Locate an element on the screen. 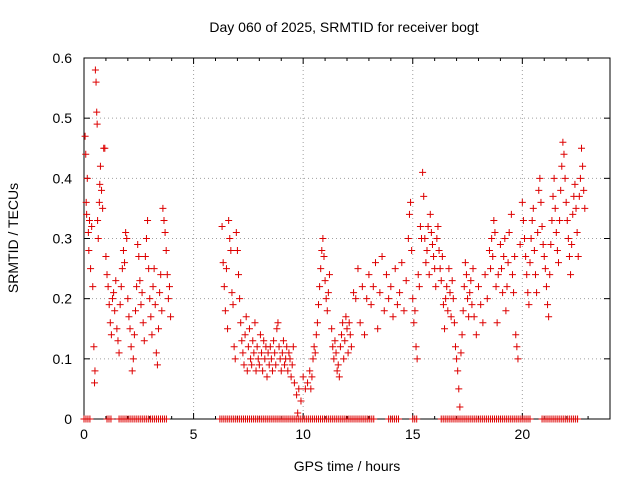 The height and width of the screenshot is (480, 640). x-tick-label: 0 is located at coordinates (84, 434).